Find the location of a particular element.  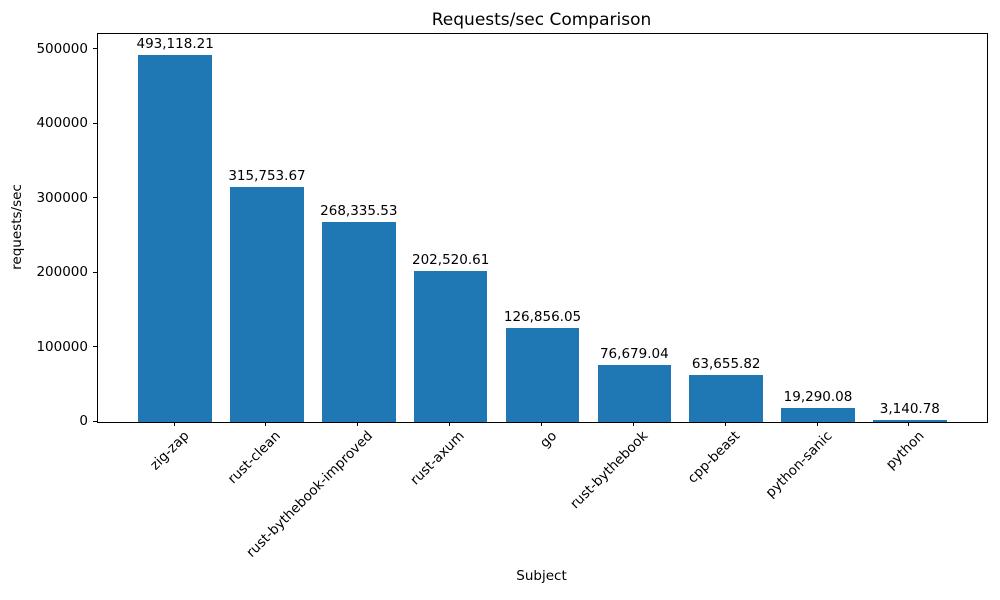

bar-value-label: 3,140.78 is located at coordinates (909, 408).